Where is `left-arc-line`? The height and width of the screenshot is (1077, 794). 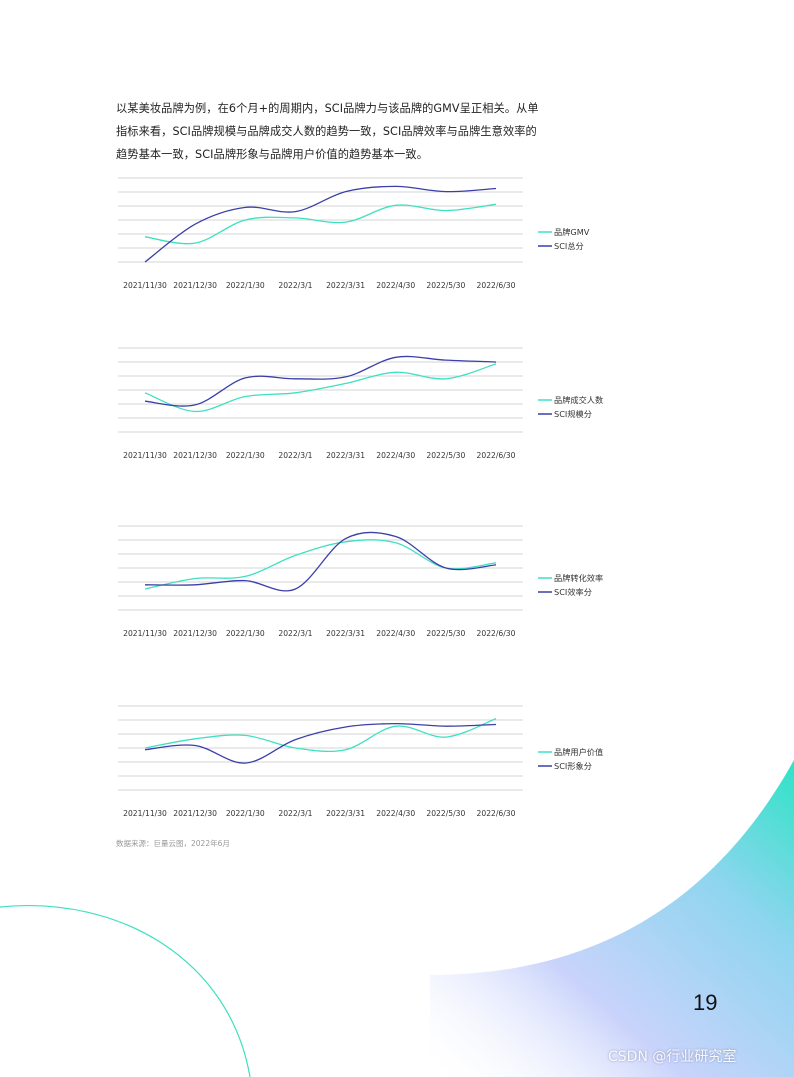 left-arc-line is located at coordinates (125, 991).